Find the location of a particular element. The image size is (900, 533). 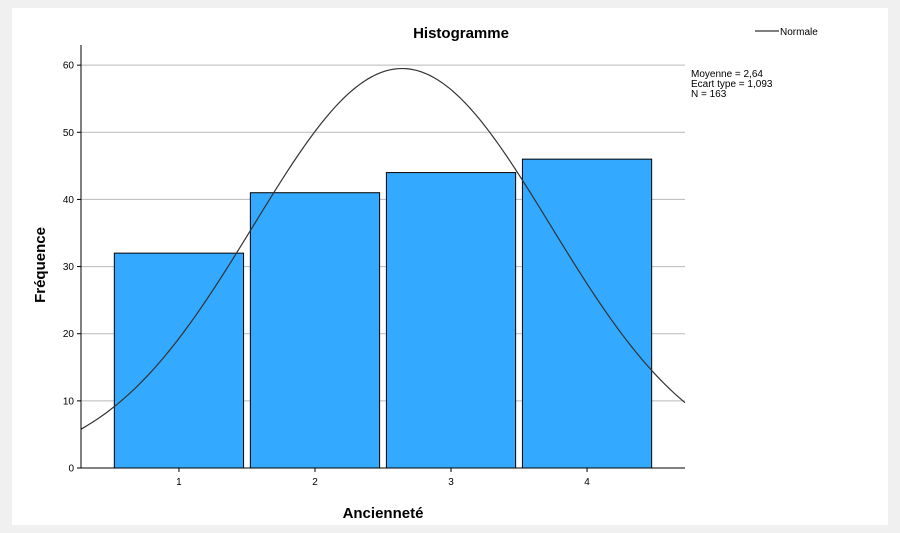

stat-mean: Moyenne = 2,64 is located at coordinates (727, 74).